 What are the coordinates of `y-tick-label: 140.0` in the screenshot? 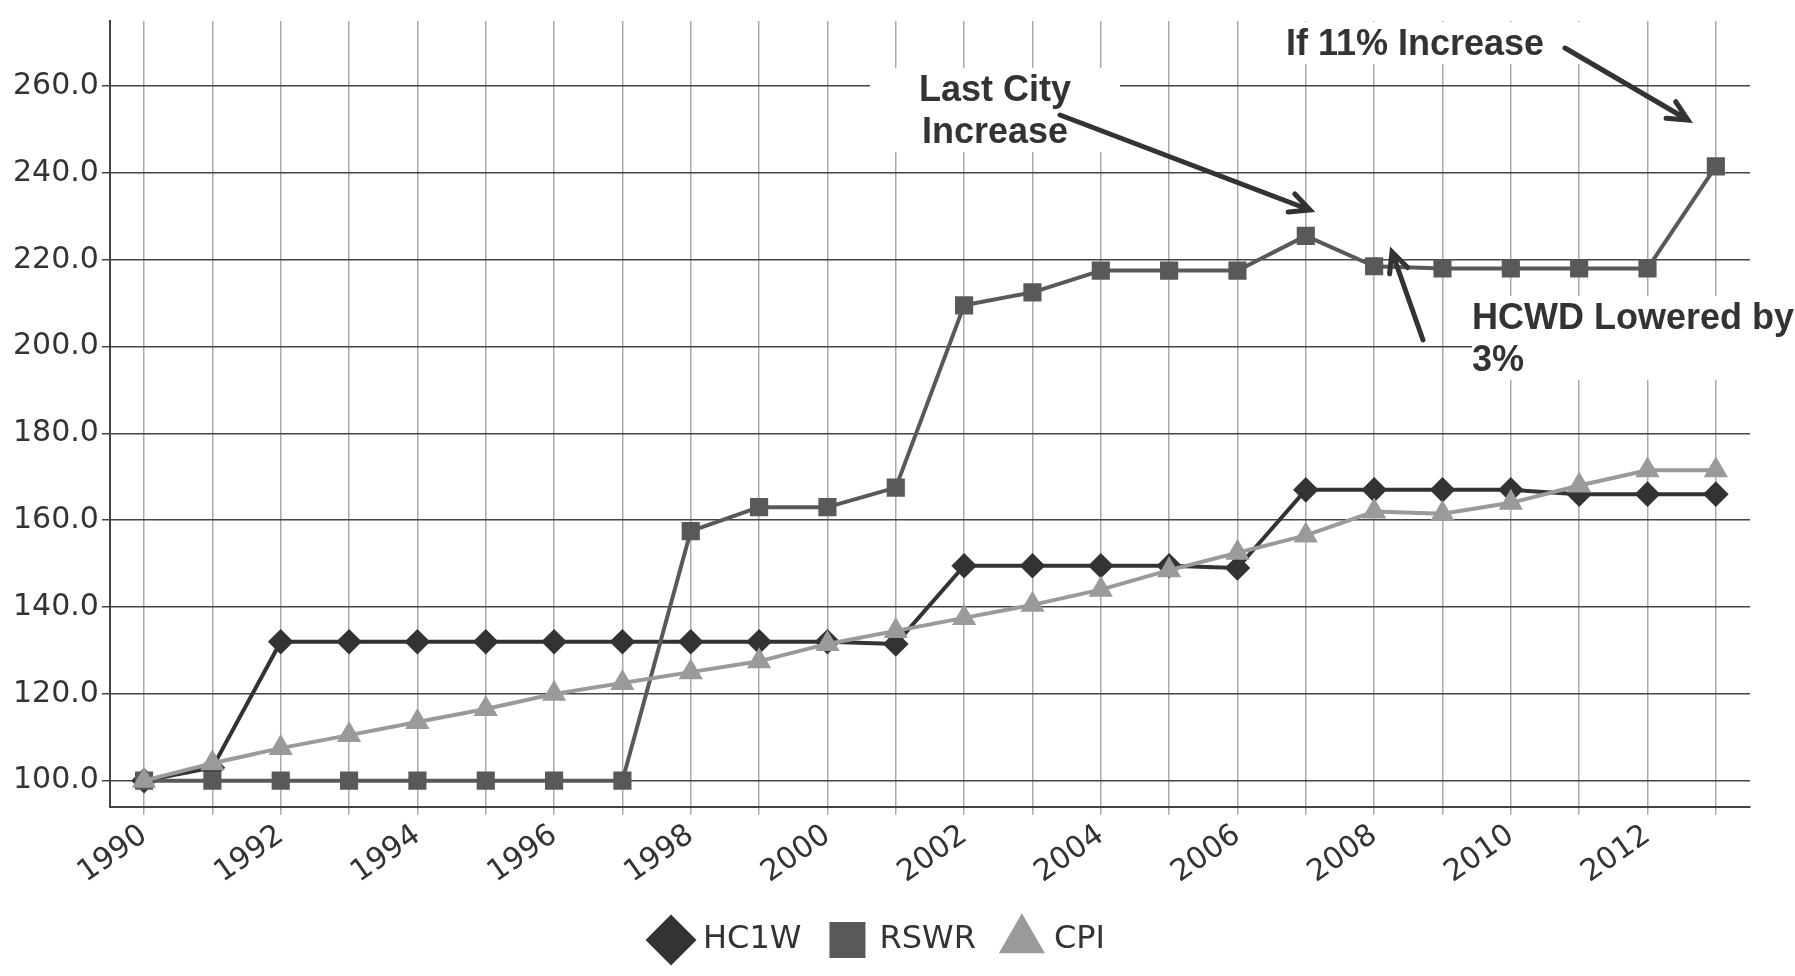 It's located at (55, 604).